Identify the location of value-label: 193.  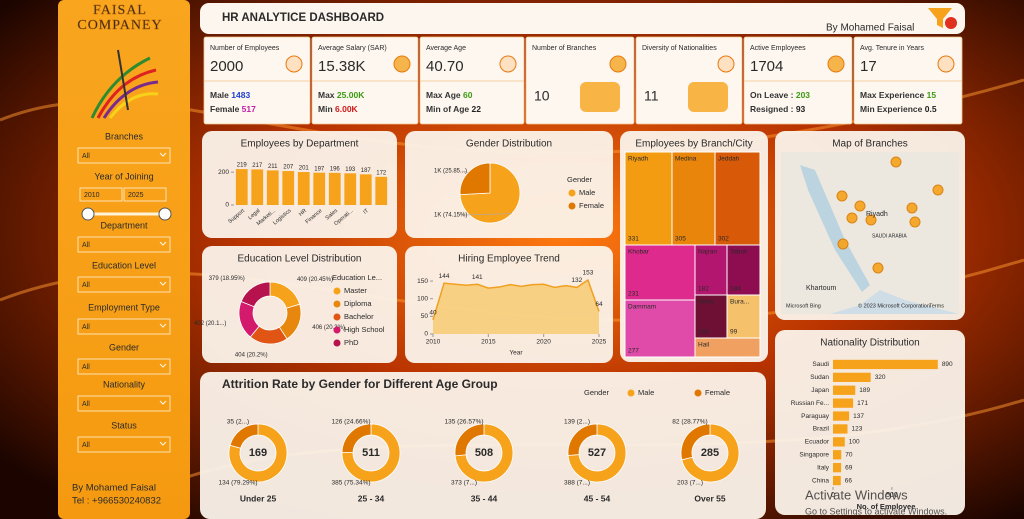
(350, 170).